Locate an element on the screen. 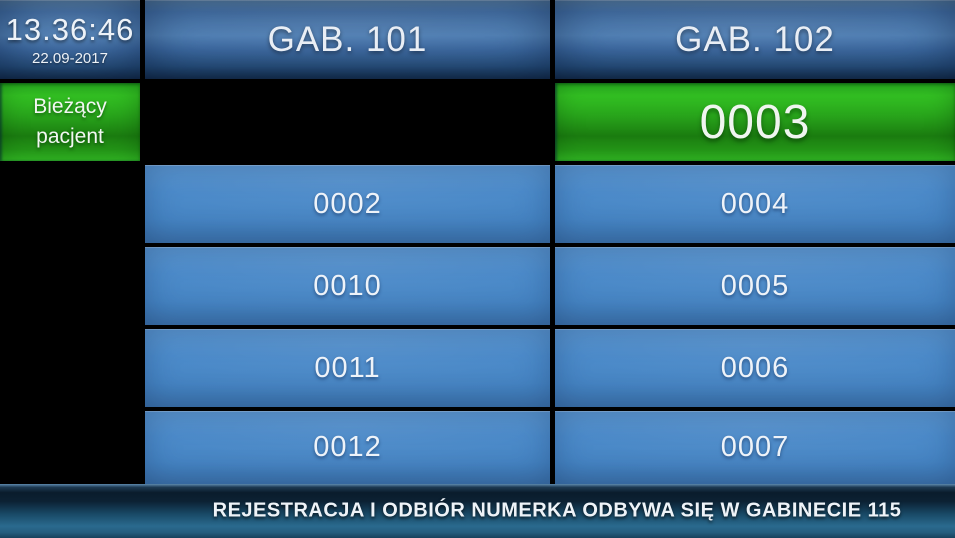 This screenshot has height=538, width=955. current-patient-label-cell: Bieżący pacjent is located at coordinates (70, 122).